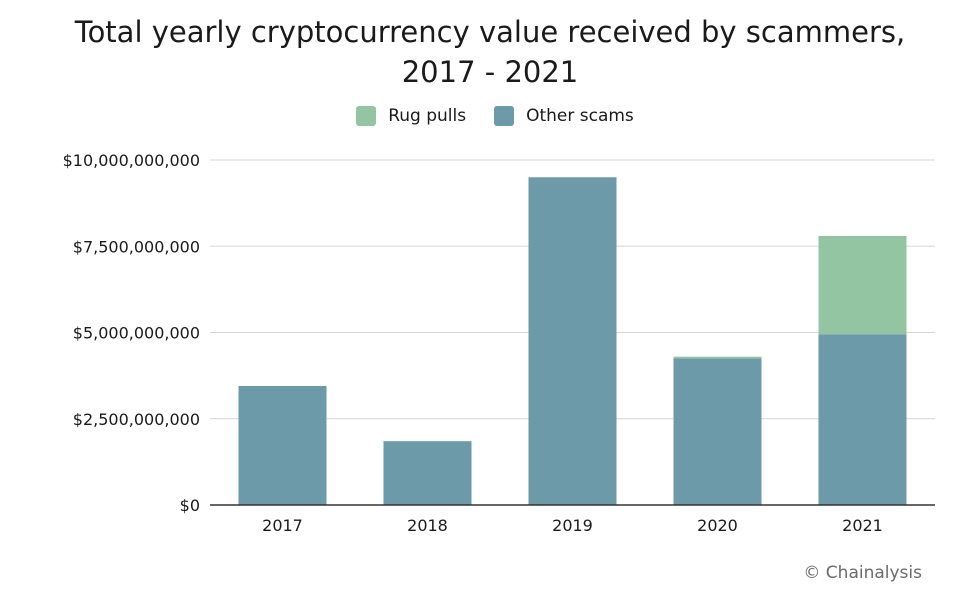  What do you see at coordinates (131, 160) in the screenshot?
I see `y-tick-label: $10,000,000,000` at bounding box center [131, 160].